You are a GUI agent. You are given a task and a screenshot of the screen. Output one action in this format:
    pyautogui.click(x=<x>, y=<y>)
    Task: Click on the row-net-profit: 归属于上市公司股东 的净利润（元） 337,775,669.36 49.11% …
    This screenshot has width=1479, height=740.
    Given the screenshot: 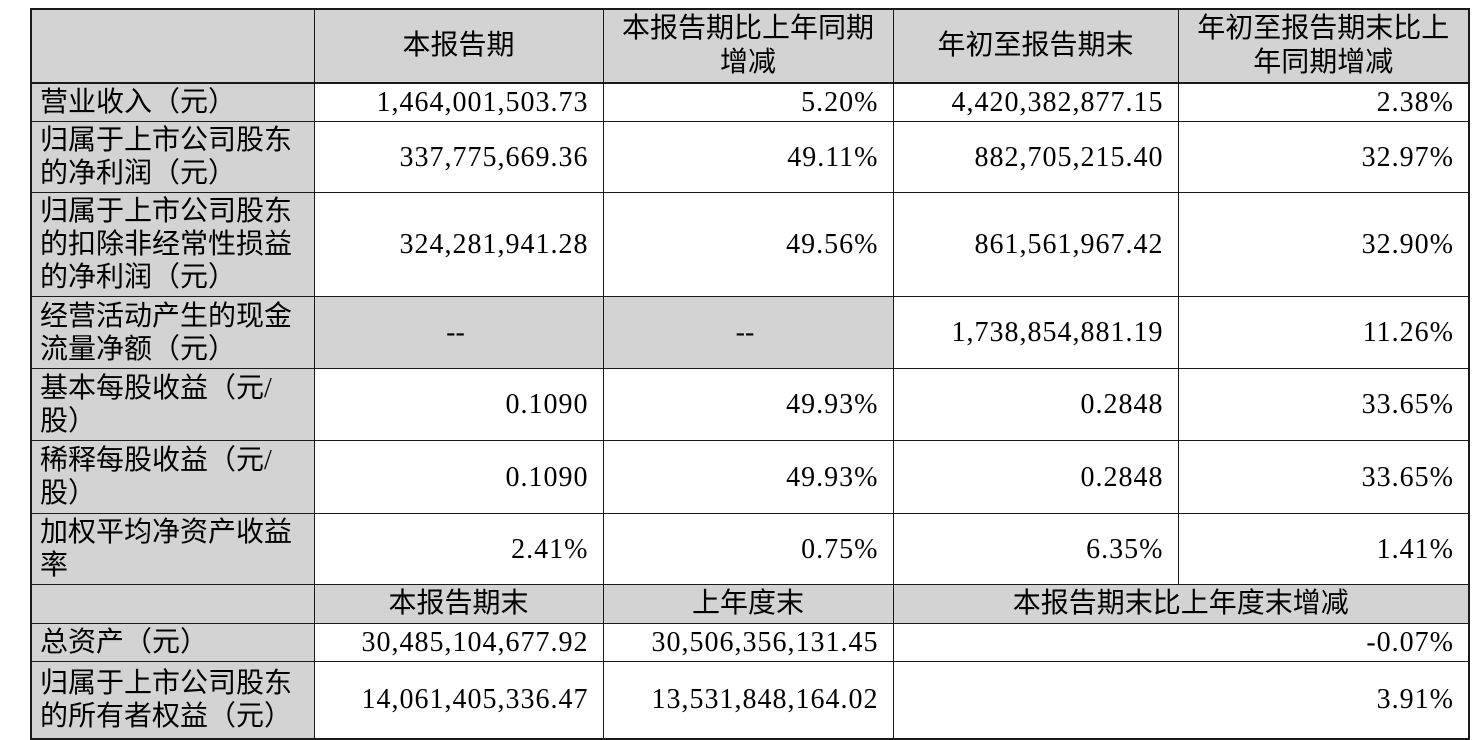 What is the action you would take?
    pyautogui.click(x=750, y=157)
    